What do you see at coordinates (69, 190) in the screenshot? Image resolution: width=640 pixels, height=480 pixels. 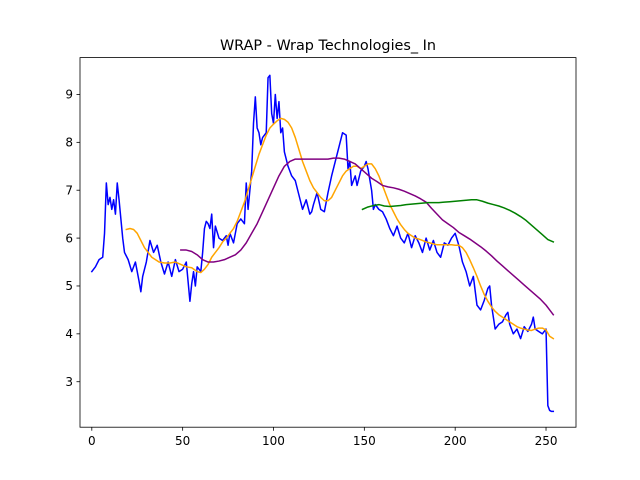 I see `y-tick-label: 7` at bounding box center [69, 190].